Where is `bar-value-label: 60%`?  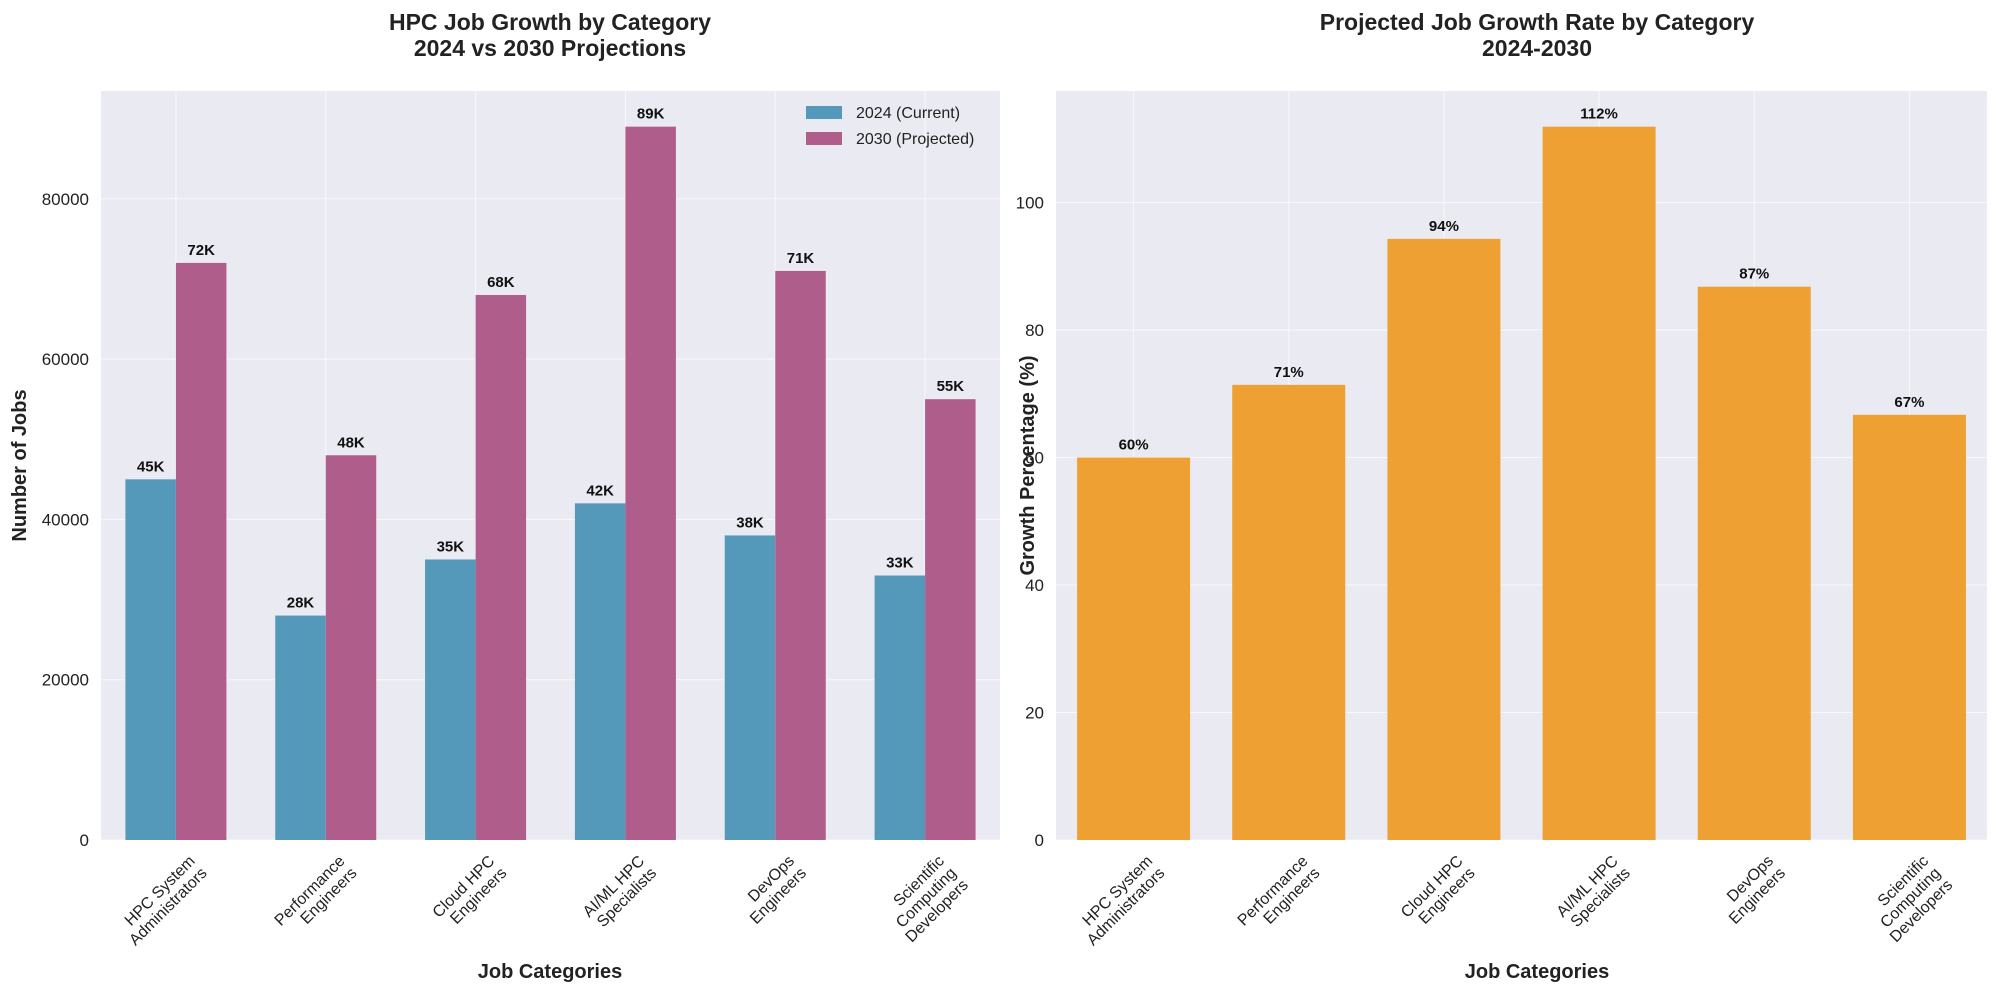
bar-value-label: 60% is located at coordinates (1134, 445).